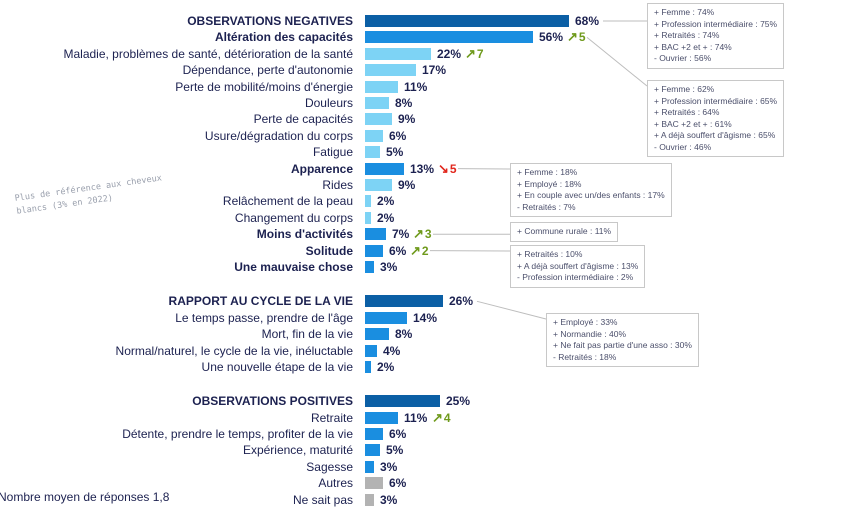 The height and width of the screenshot is (514, 849). Describe the element at coordinates (474, 53) in the screenshot. I see `trend-up: ↗7` at that location.